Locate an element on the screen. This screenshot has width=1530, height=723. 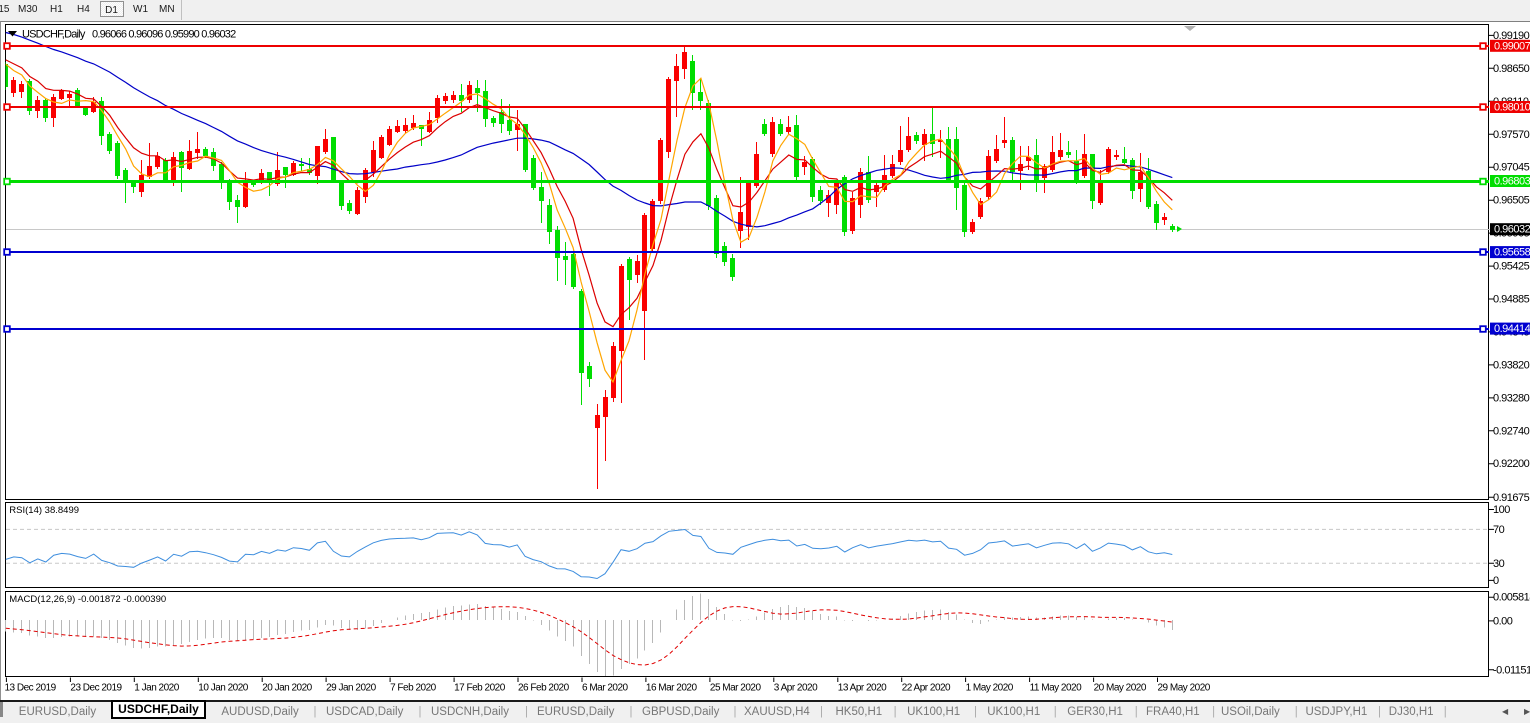
svg-text: 6 Mar 2020 is located at coordinates (605, 688).